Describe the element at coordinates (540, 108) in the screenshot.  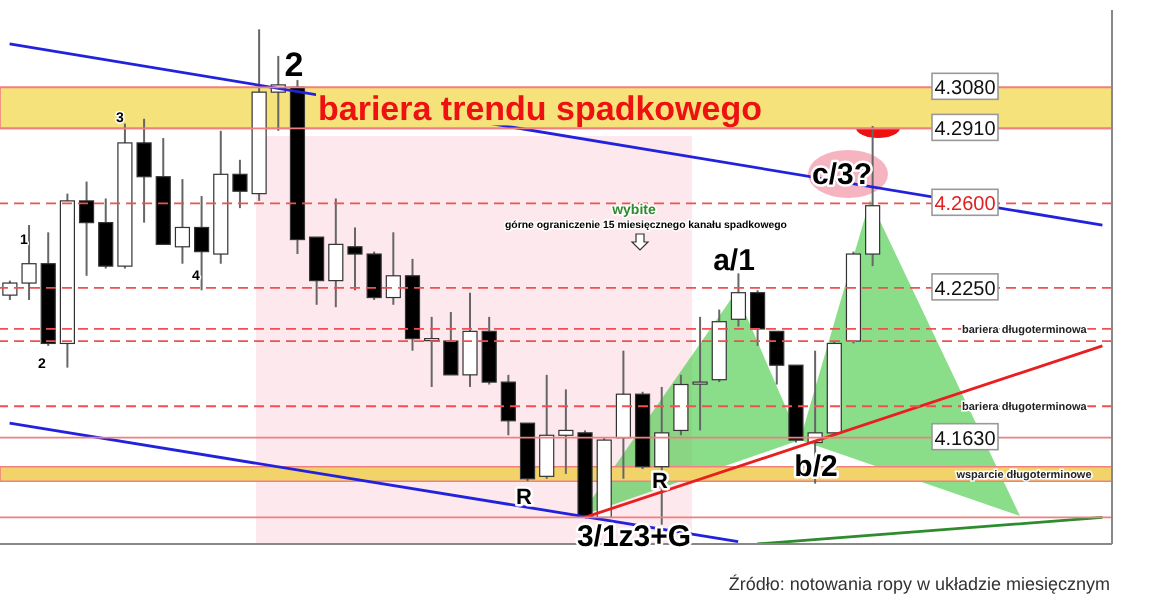
I see `band-label: bariera trendu spadkowego` at that location.